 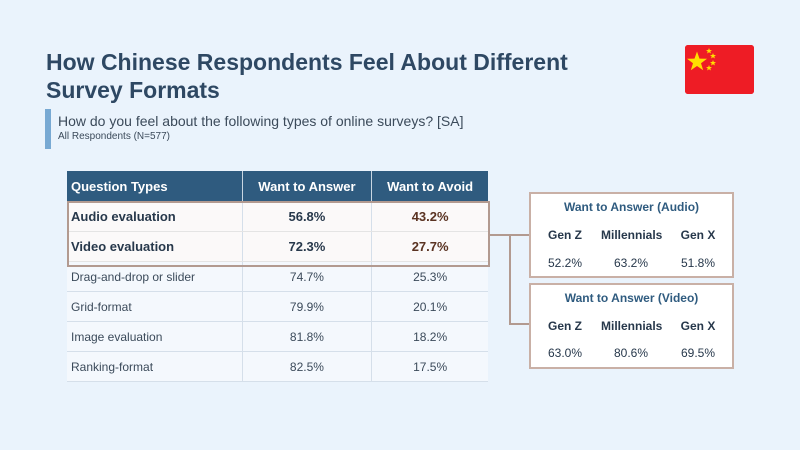 I want to click on respondents-note: All Respondents (N=577), so click(x=114, y=136).